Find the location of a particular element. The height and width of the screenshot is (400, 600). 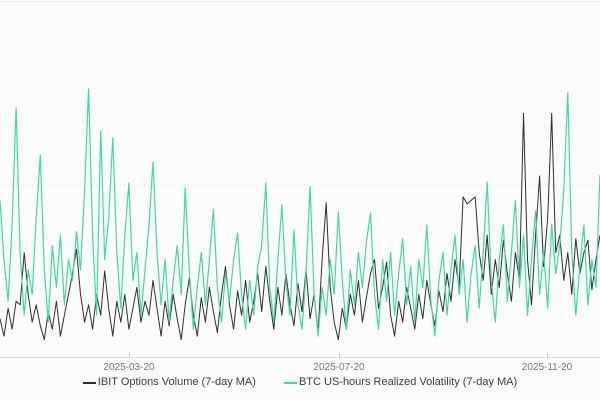

legend-label-ibit-options-volume: IBIT Options Volume (7-day MA) is located at coordinates (176, 382).